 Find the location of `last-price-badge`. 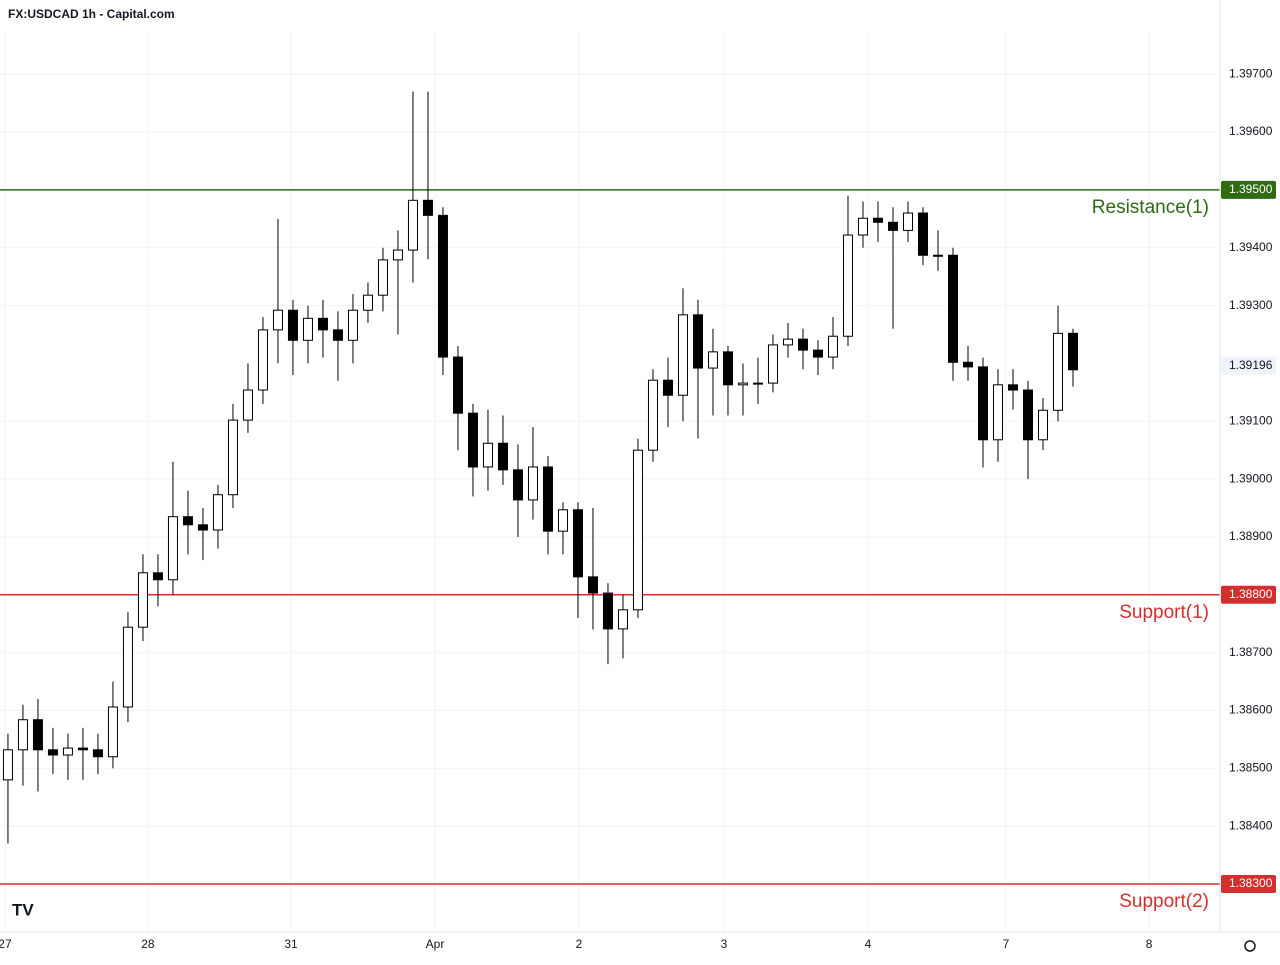

last-price-badge is located at coordinates (1248, 365).